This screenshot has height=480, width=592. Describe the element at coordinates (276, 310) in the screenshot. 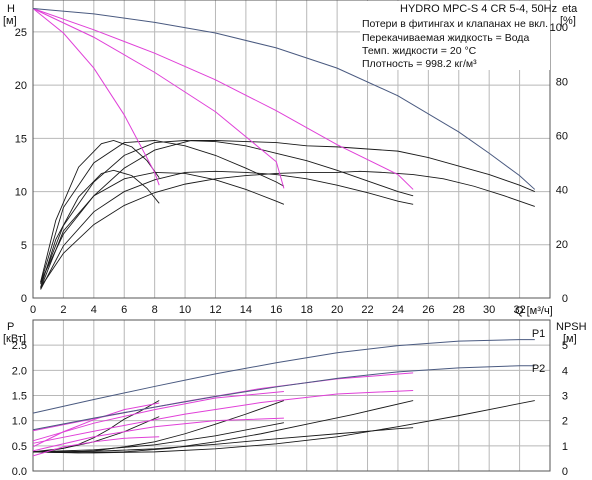

I see `x-tick-label: 16` at that location.